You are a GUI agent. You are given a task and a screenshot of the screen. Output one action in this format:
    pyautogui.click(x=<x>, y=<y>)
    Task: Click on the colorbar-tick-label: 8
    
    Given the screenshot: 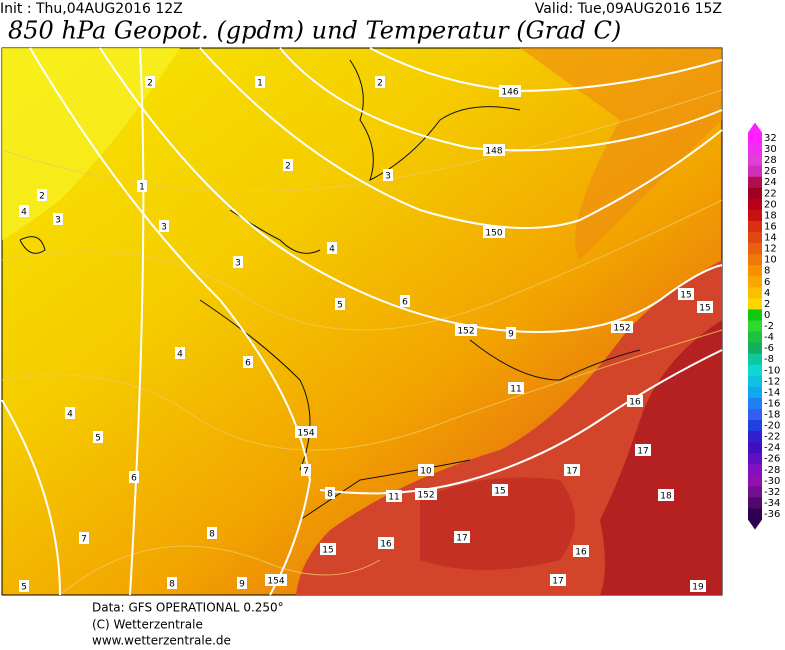 What is the action you would take?
    pyautogui.click(x=767, y=271)
    